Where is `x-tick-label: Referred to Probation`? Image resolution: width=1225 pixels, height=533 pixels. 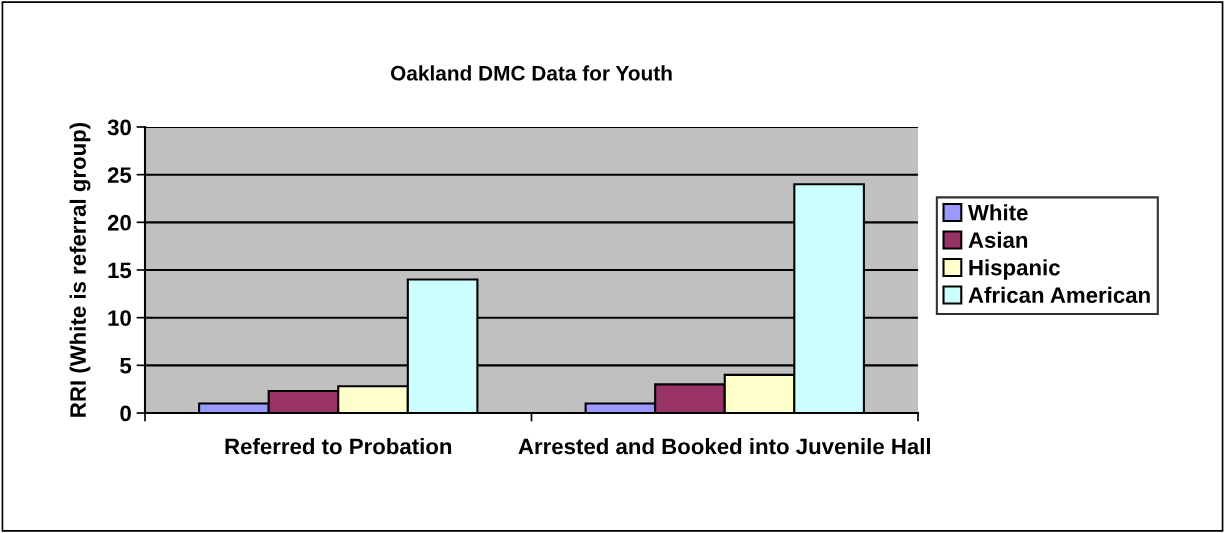 x-tick-label: Referred to Probation is located at coordinates (338, 446).